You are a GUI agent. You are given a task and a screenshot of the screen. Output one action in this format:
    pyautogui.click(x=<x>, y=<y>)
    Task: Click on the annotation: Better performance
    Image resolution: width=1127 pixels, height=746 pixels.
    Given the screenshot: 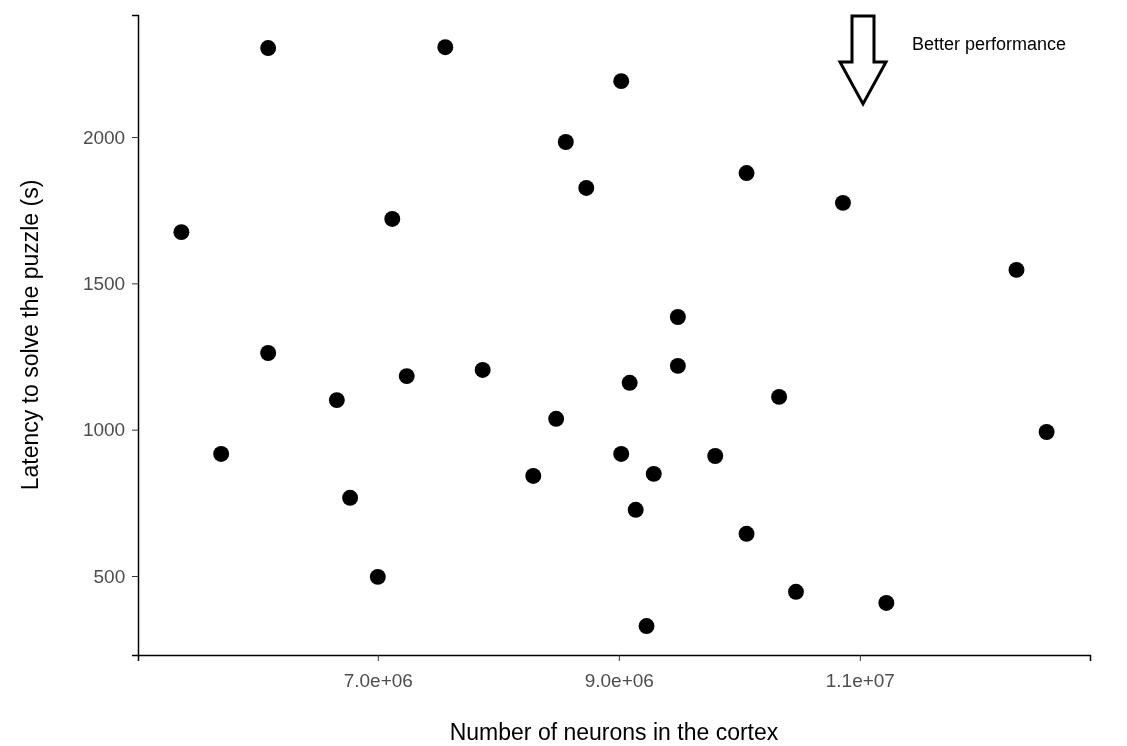 What is the action you would take?
    pyautogui.click(x=989, y=44)
    